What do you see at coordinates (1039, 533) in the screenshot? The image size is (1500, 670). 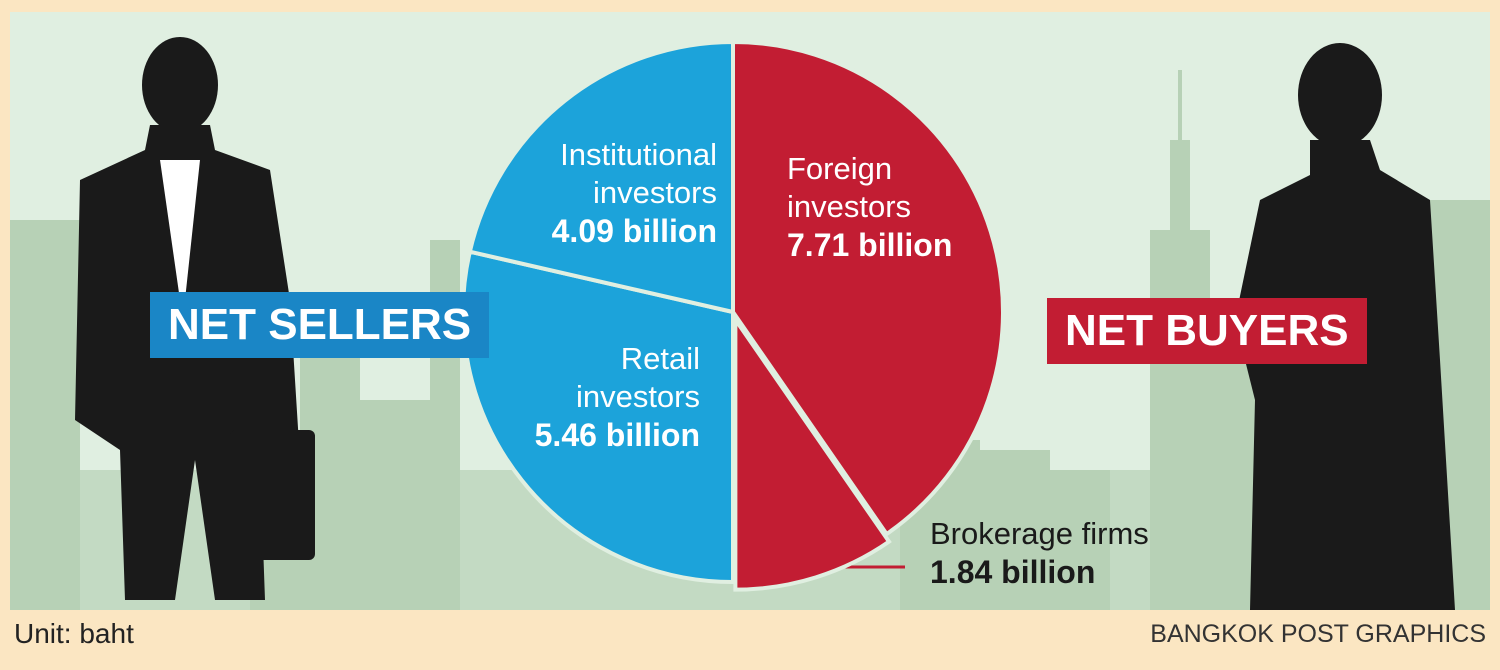 I see `category-label: Brokerage firms` at bounding box center [1039, 533].